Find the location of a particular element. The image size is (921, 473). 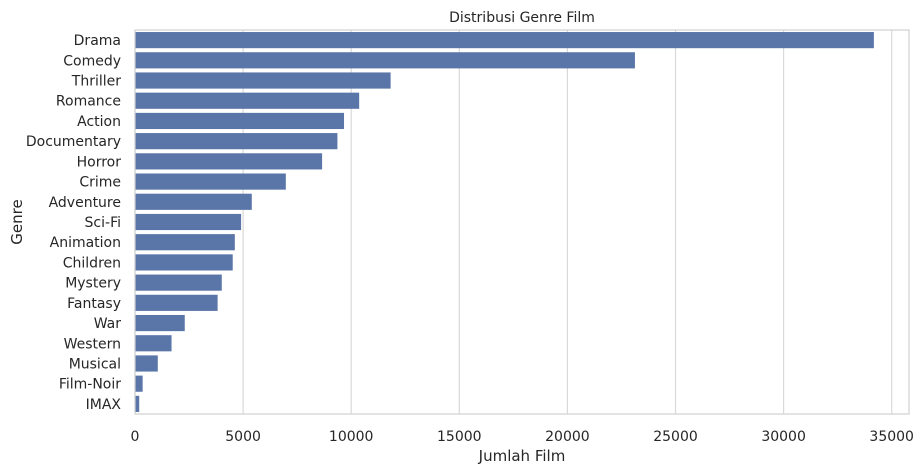

y-tick-label: Documentary is located at coordinates (73, 142).